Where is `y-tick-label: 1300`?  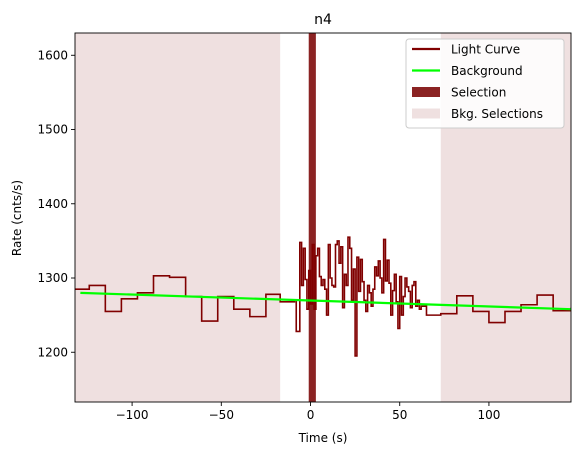 y-tick-label: 1300 is located at coordinates (52, 278).